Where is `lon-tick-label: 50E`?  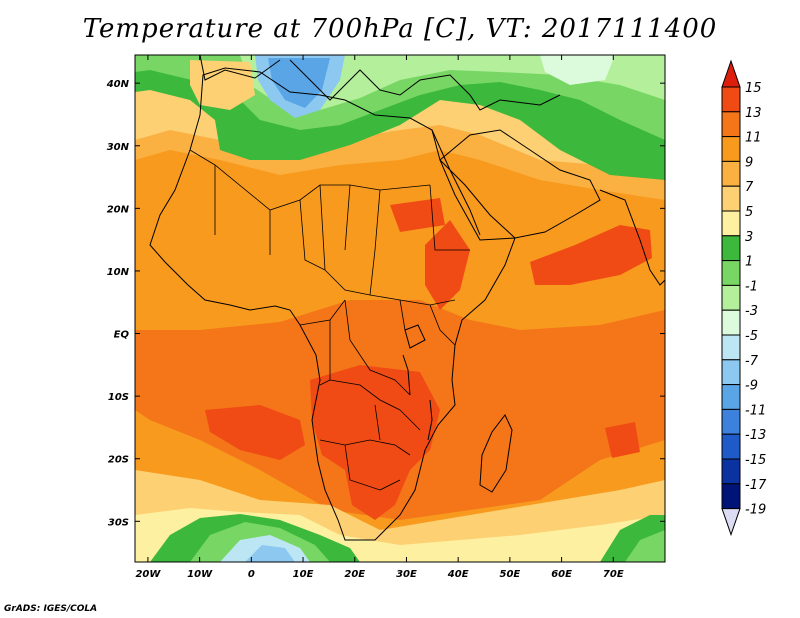
lon-tick-label: 50E is located at coordinates (510, 574).